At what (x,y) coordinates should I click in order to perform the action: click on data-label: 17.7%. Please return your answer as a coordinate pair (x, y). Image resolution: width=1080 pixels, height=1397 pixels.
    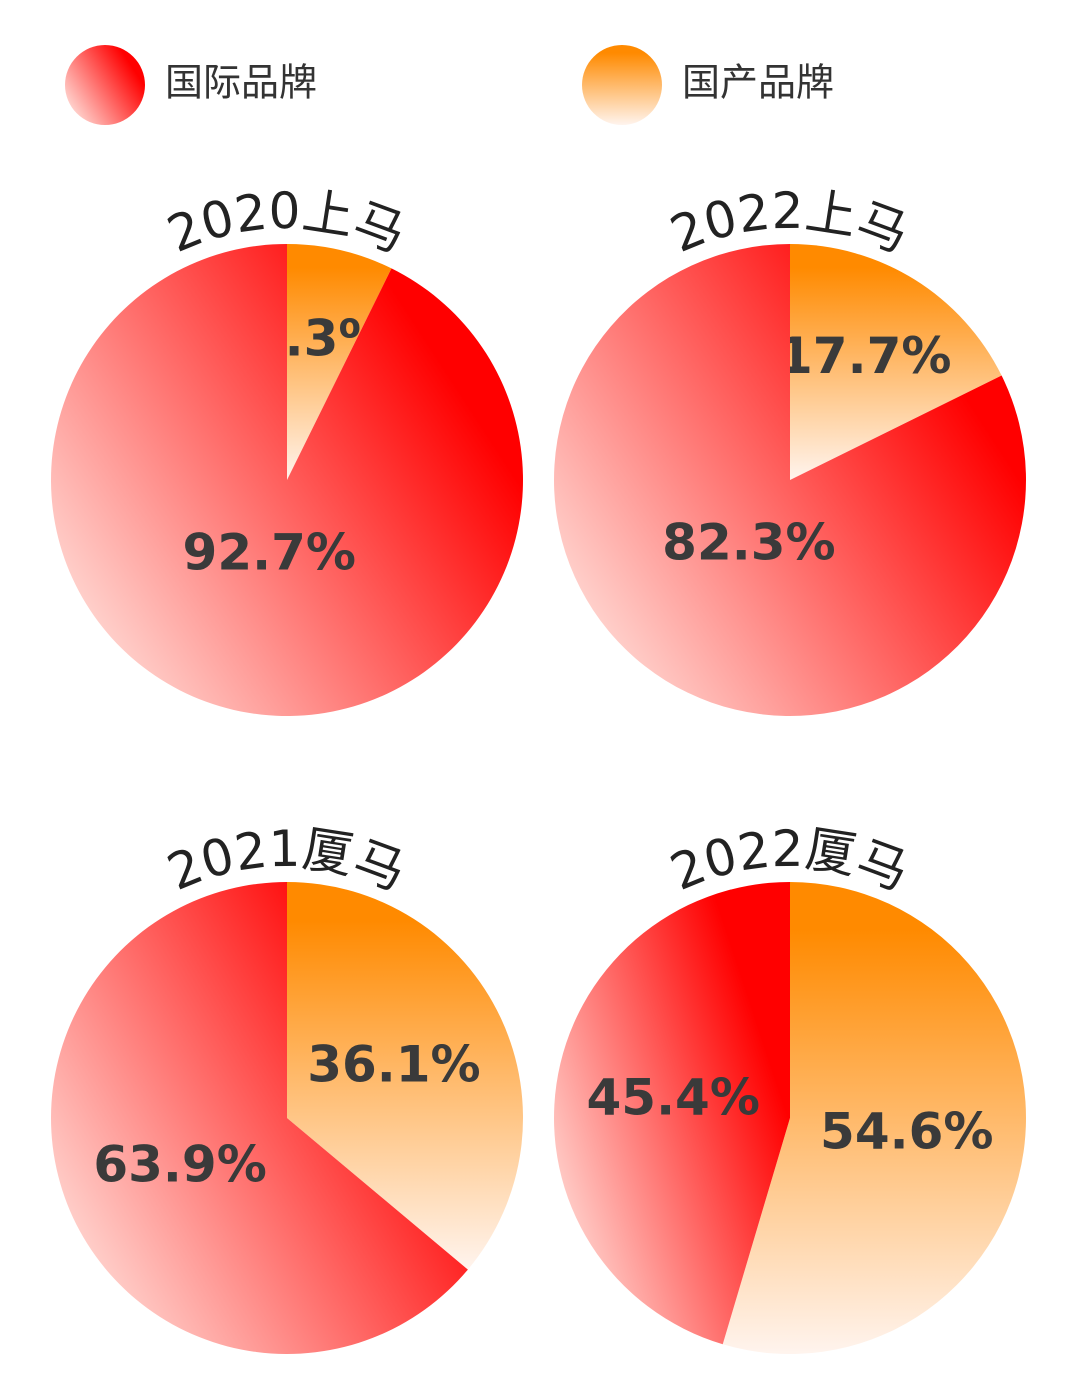
    Looking at the image, I should click on (864, 356).